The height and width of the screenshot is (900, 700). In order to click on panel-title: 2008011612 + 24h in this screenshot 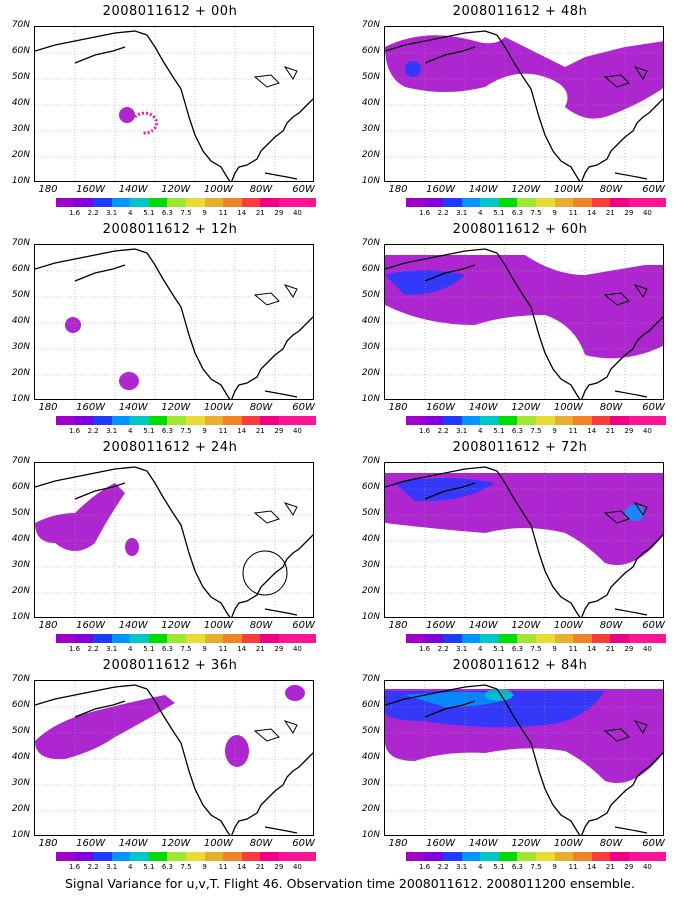, I will do `click(170, 447)`.